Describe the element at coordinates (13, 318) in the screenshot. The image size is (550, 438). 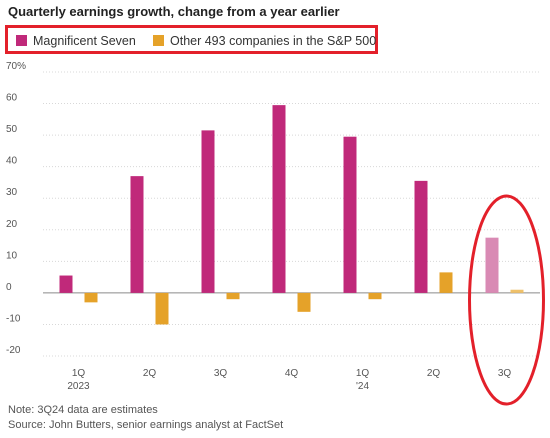
I see `y-tick-label: -10` at that location.